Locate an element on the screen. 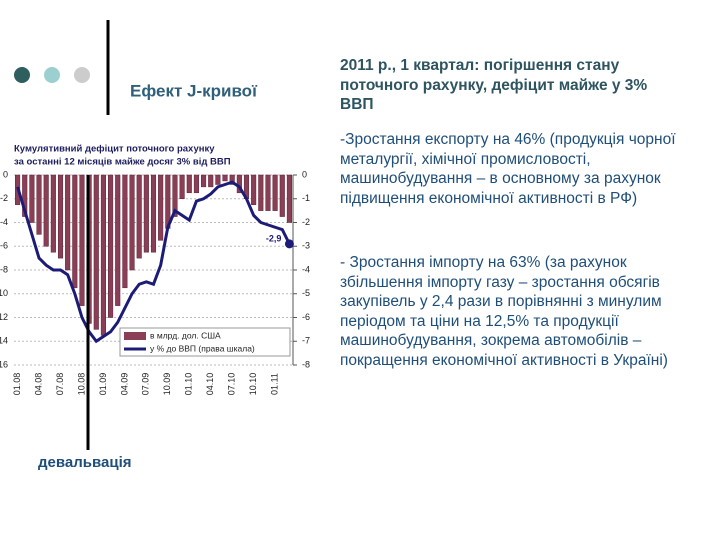 Image resolution: width=720 pixels, height=540 pixels. y-tick-label: -12 is located at coordinates (4, 317).